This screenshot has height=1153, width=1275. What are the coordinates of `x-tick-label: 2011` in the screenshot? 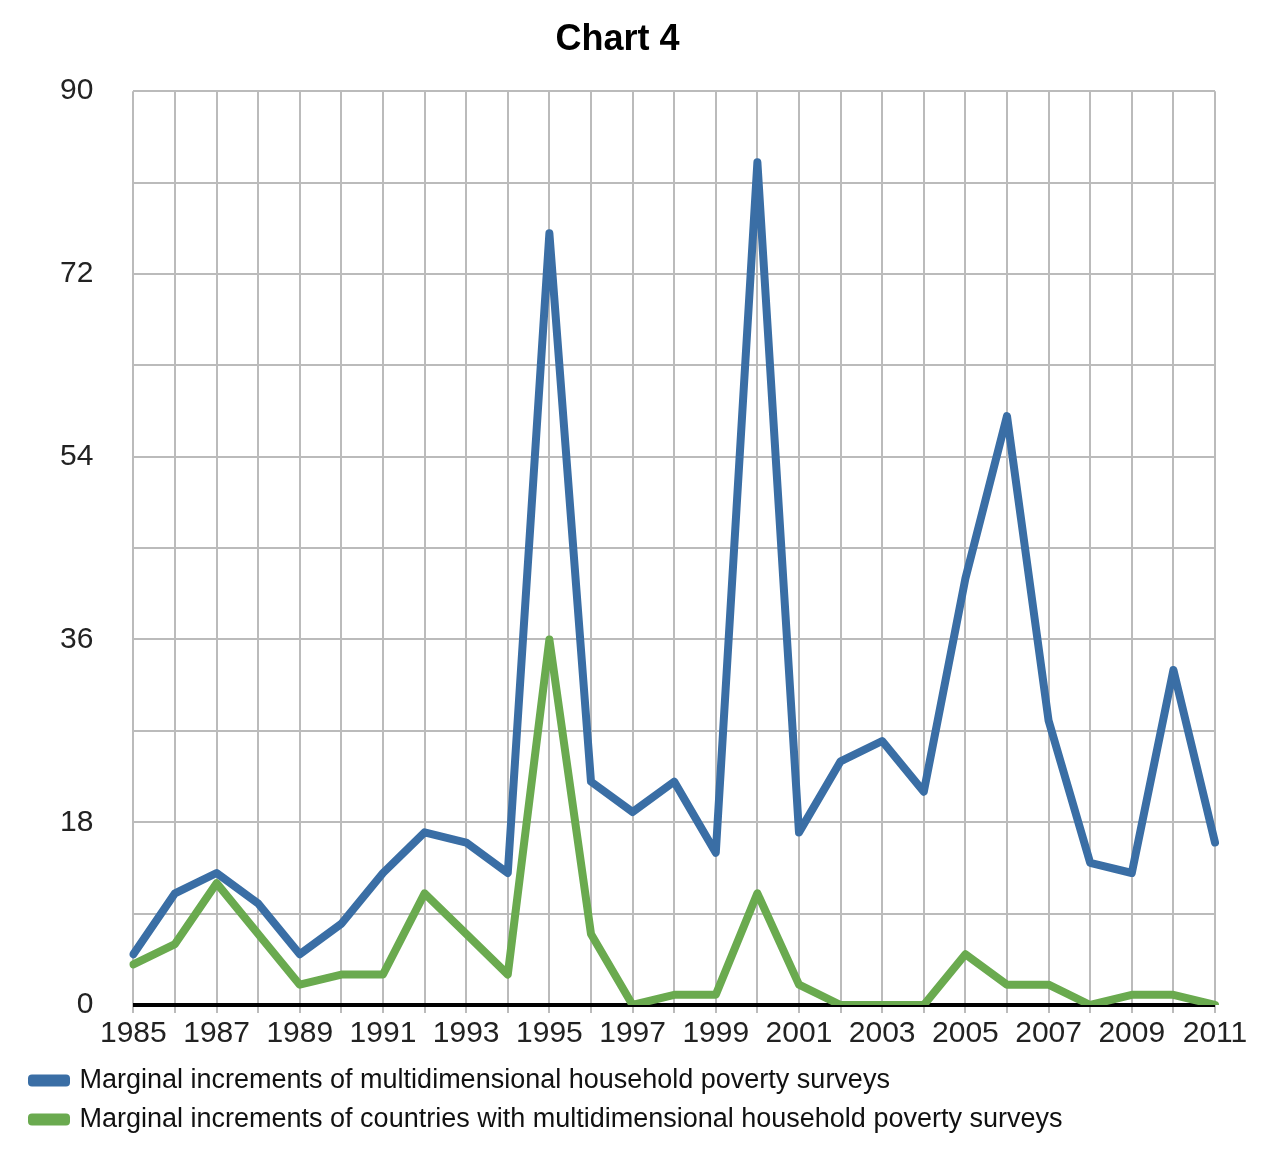 It's located at (1215, 1032).